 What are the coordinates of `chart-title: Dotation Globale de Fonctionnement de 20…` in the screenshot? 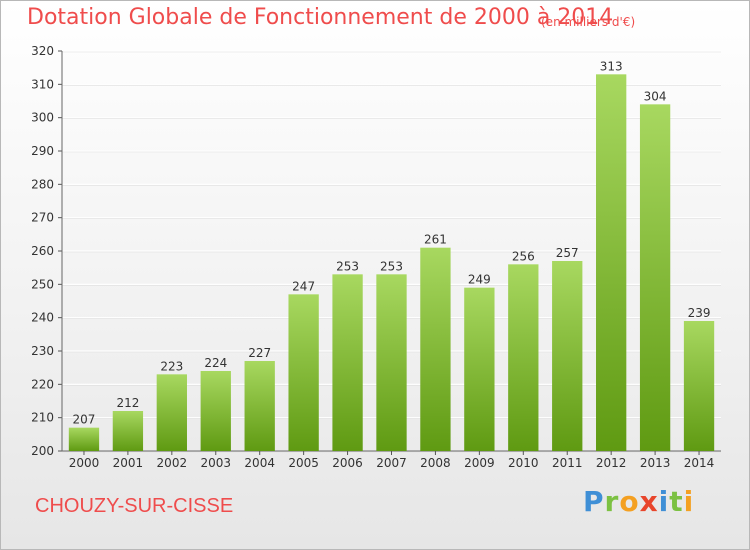 It's located at (320, 17).